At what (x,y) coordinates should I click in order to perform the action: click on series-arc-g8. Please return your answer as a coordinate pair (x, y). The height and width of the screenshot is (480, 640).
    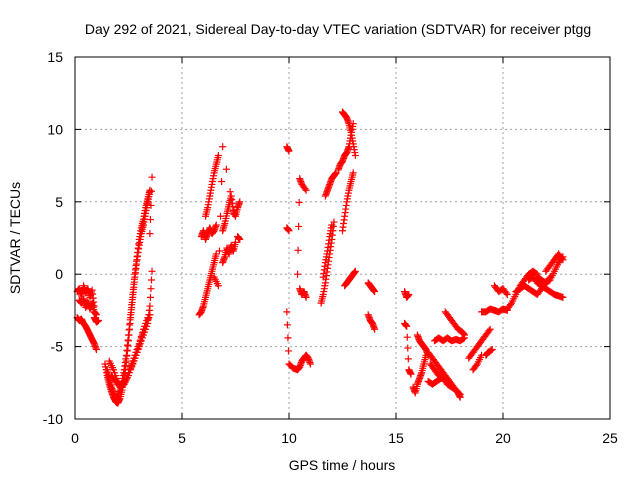
    Looking at the image, I should click on (454, 323).